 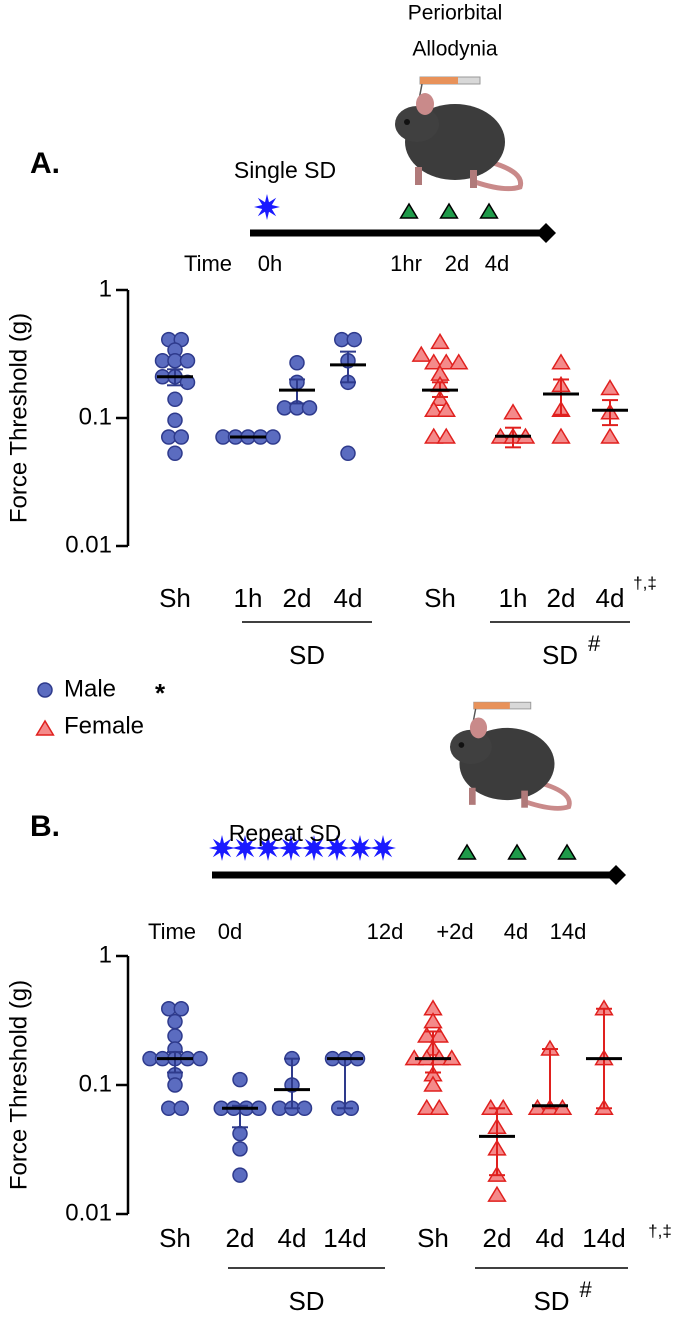 I want to click on timeline-title: Repeat SD, so click(x=285, y=833).